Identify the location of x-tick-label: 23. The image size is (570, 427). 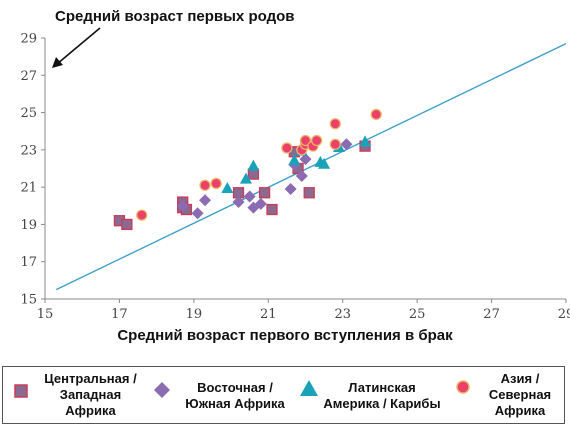
(342, 314).